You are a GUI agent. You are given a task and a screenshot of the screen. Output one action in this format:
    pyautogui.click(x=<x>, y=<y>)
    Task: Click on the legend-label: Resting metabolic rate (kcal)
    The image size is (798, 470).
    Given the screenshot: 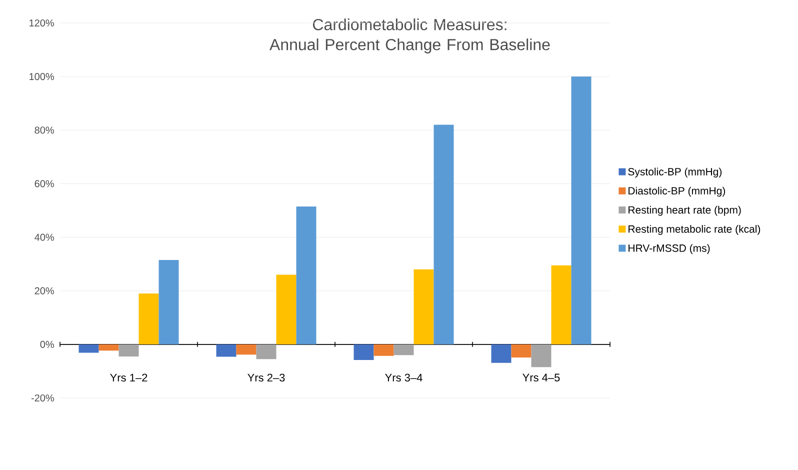 What is the action you would take?
    pyautogui.click(x=694, y=230)
    